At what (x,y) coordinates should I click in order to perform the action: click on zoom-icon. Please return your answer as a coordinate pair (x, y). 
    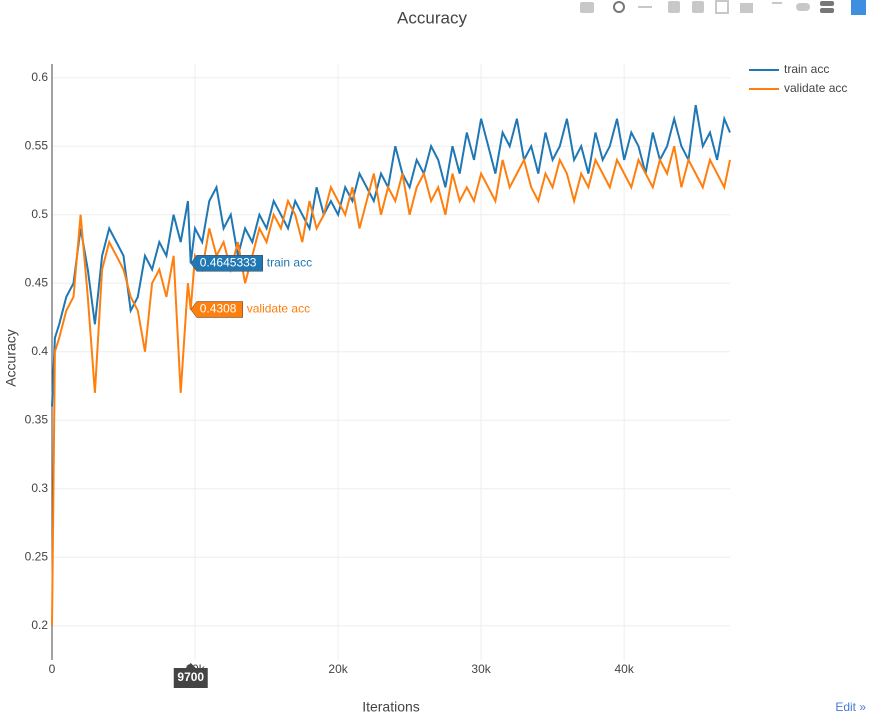
    Looking at the image, I should click on (619, 7).